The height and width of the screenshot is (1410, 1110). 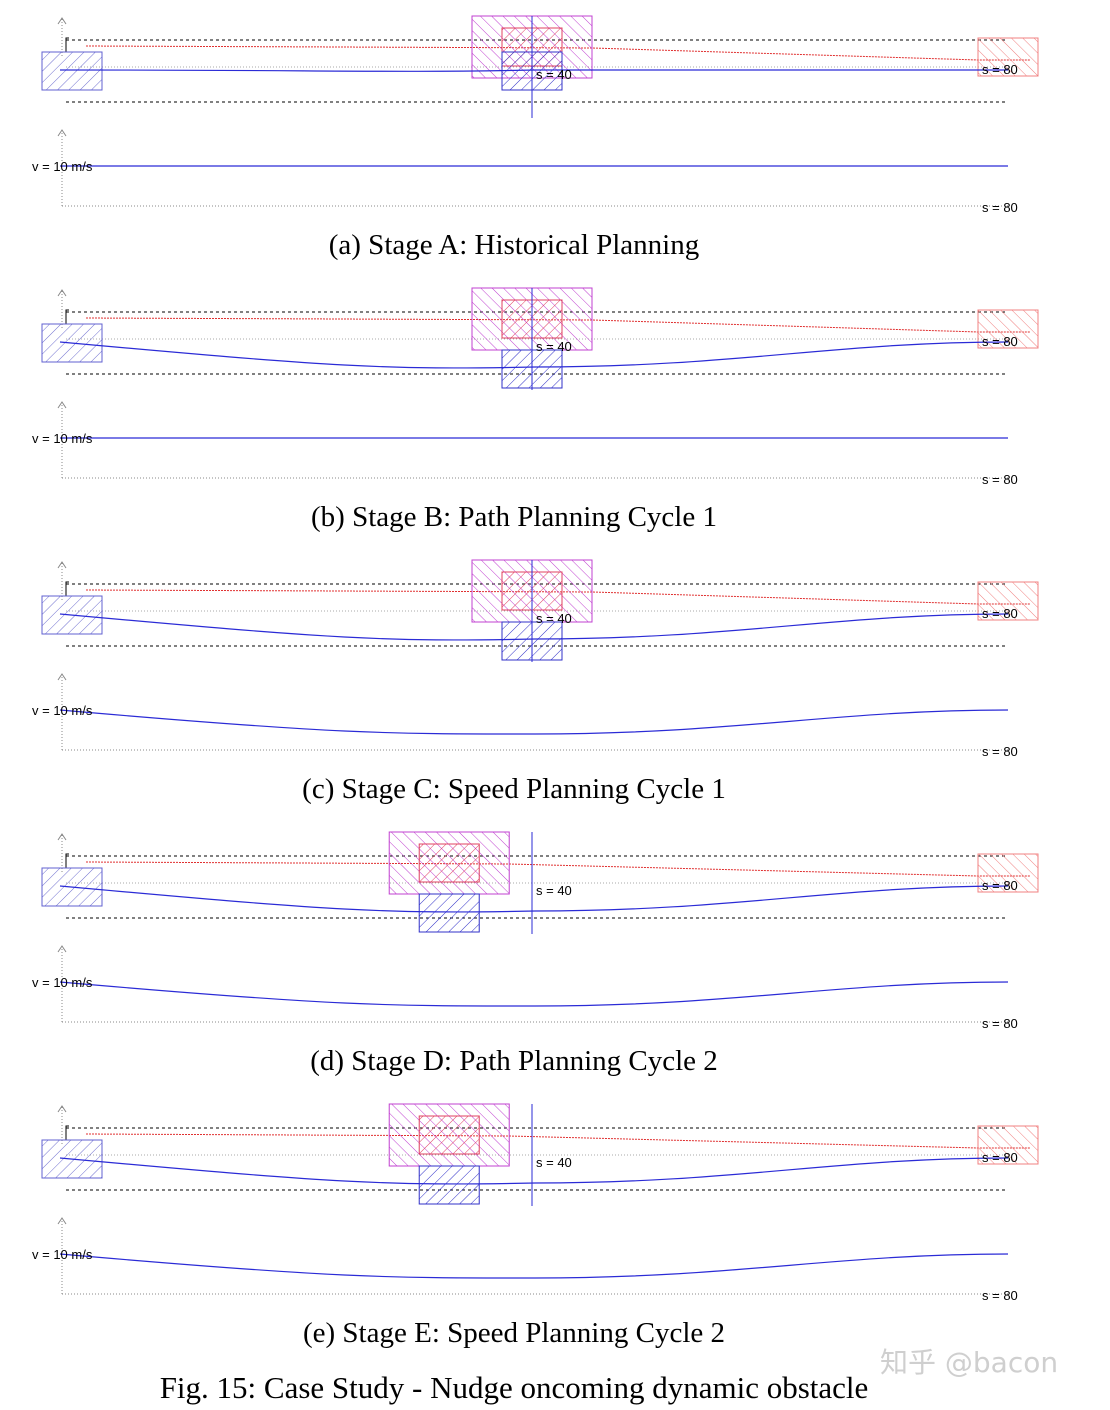 I want to click on panel-caption-d: (d) Stage D: Path Planning Cycle 2, so click(x=514, y=1061).